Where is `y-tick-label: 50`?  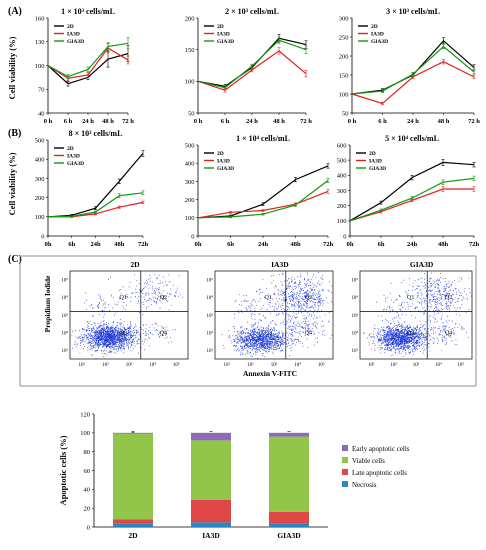
y-tick-label: 50 is located at coordinates (345, 113).